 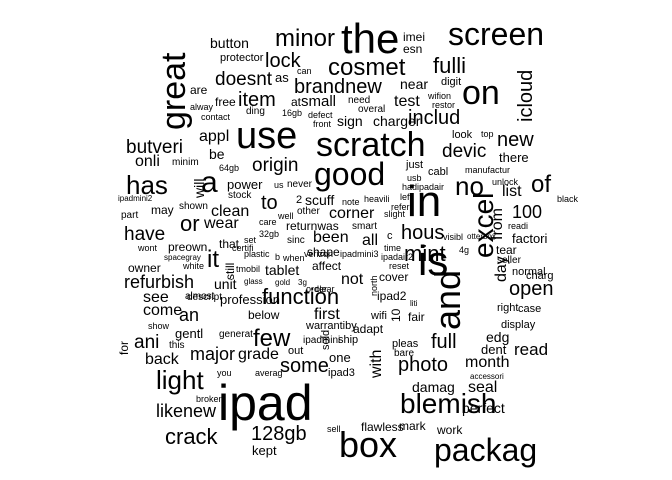 What do you see at coordinates (487, 376) in the screenshot?
I see `word: accessori` at bounding box center [487, 376].